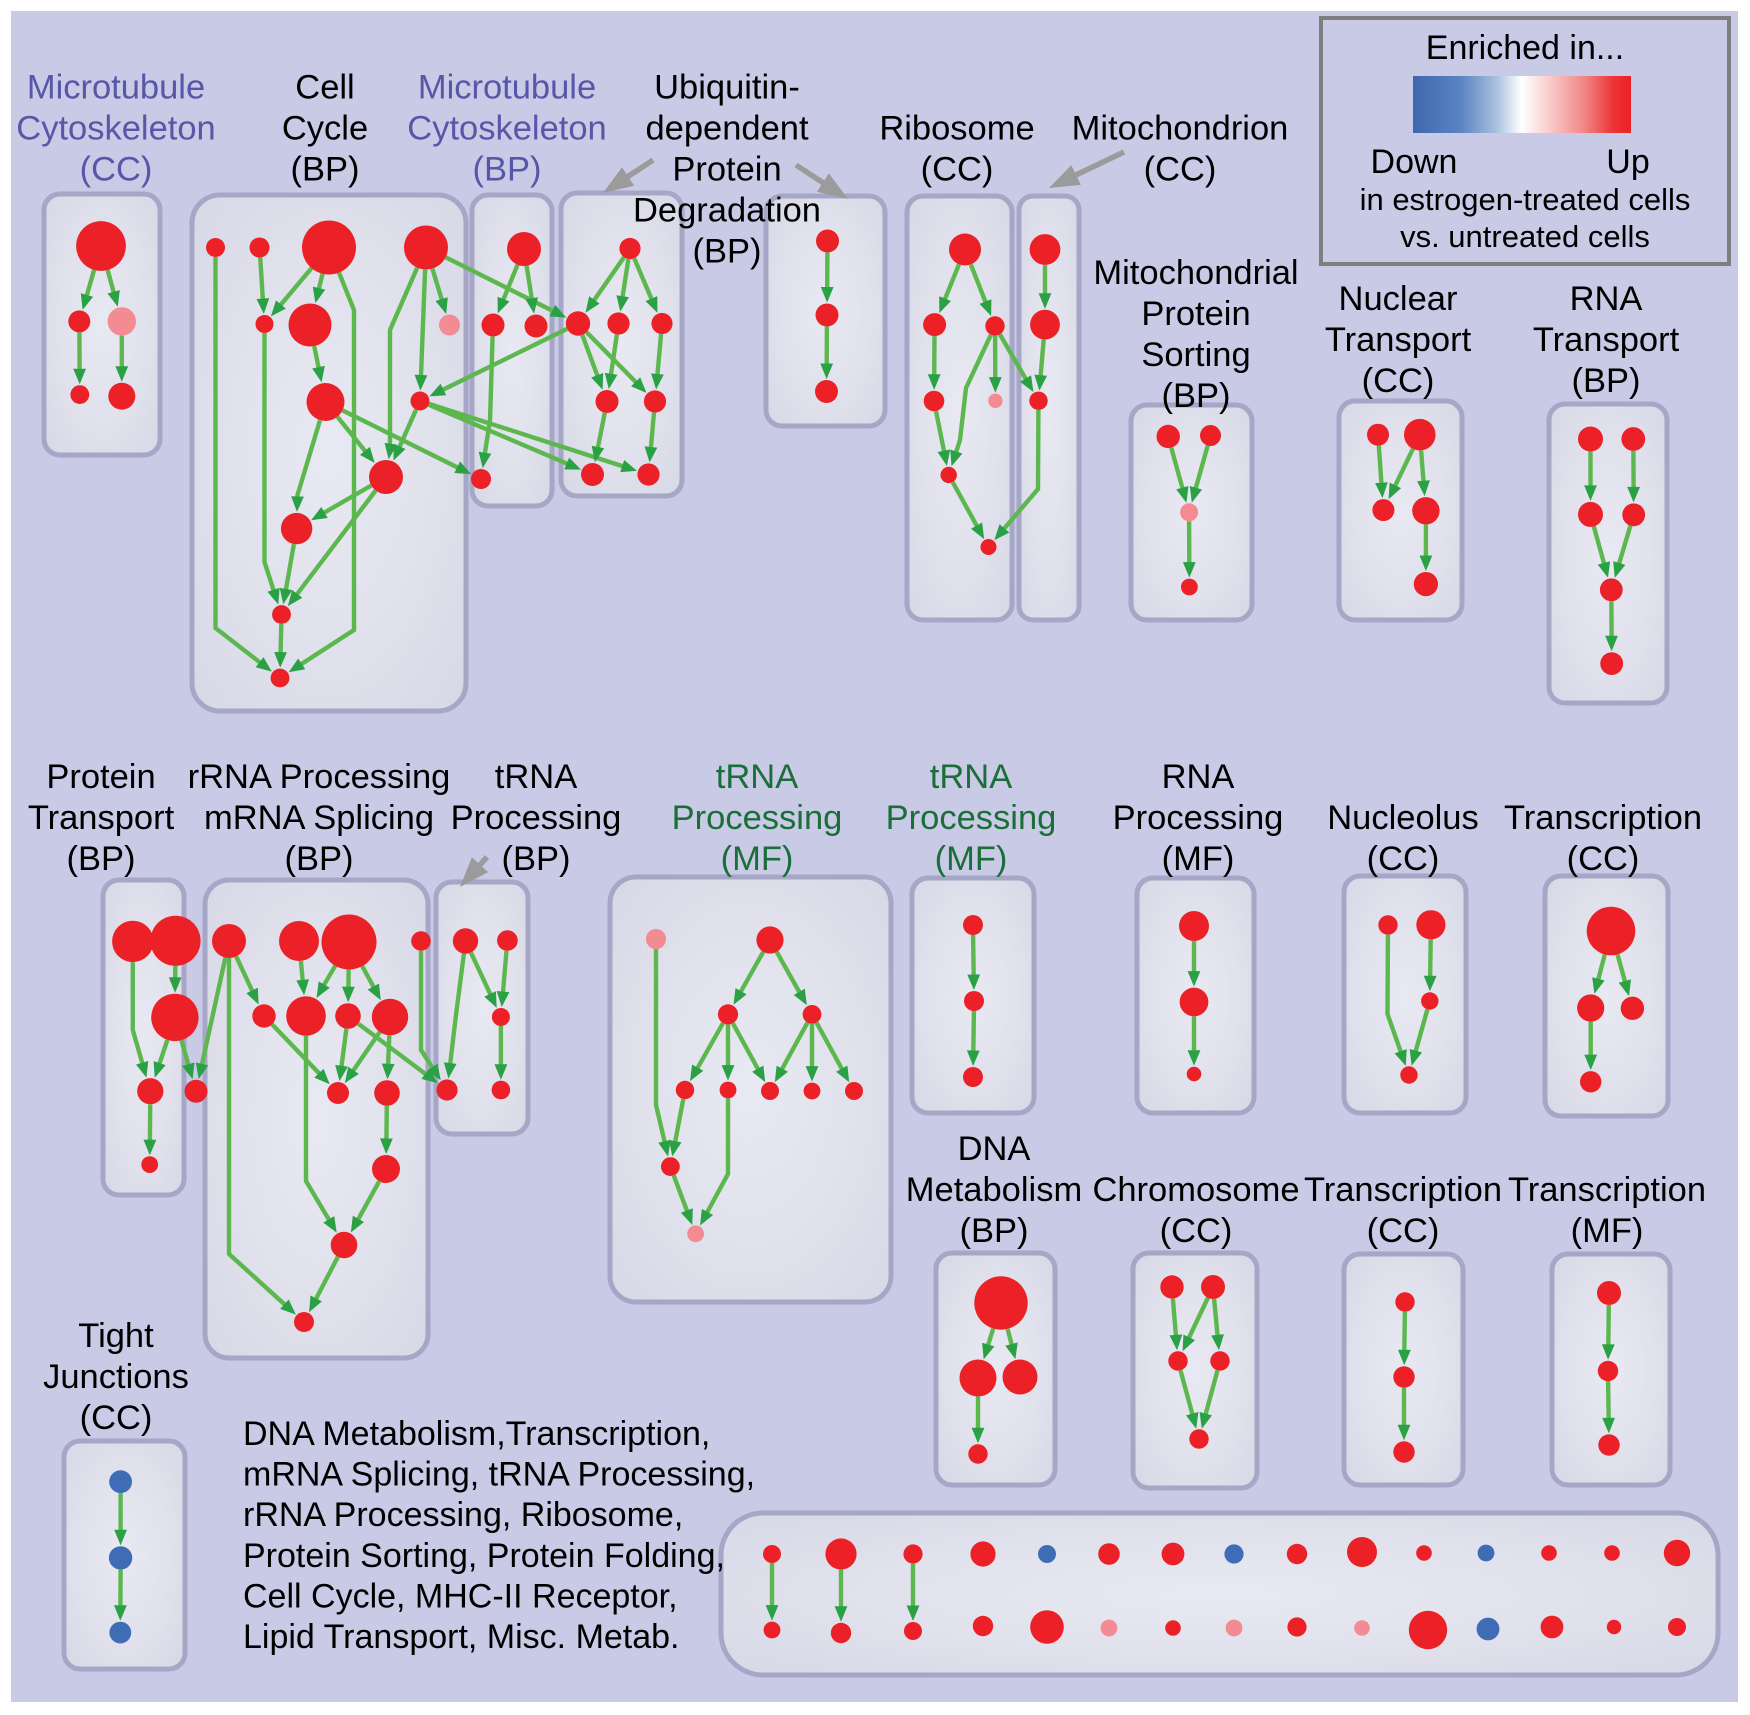  What do you see at coordinates (1403, 818) in the screenshot?
I see `svg-text: Nucleolus` at bounding box center [1403, 818].